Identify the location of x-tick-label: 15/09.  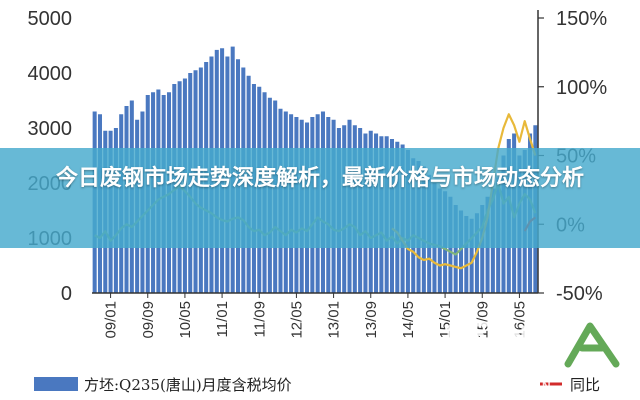
(482, 320).